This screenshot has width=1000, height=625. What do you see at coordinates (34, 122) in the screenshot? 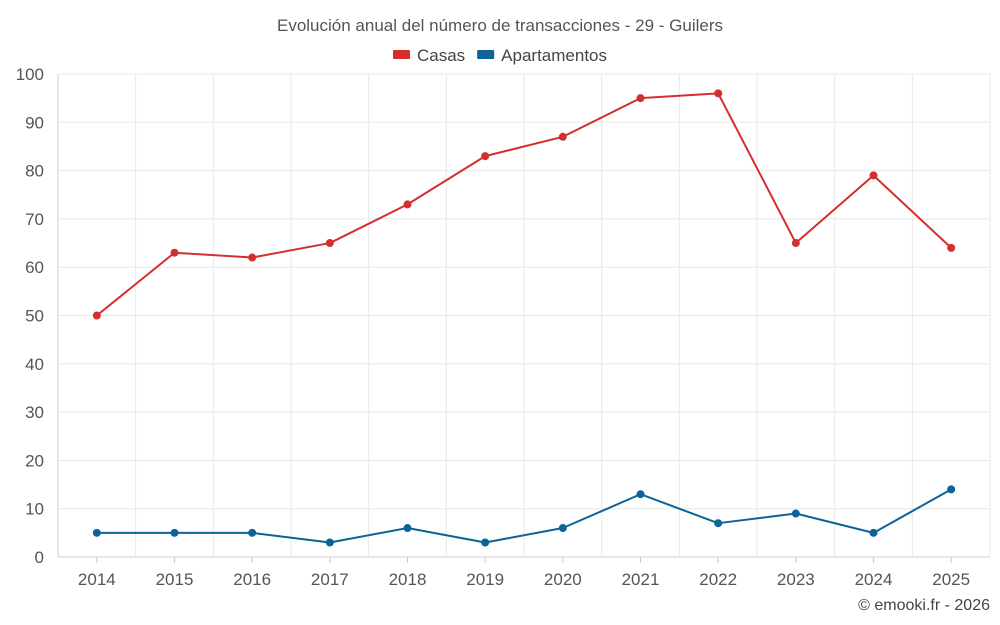
I see `y-tick-label: 90` at bounding box center [34, 122].